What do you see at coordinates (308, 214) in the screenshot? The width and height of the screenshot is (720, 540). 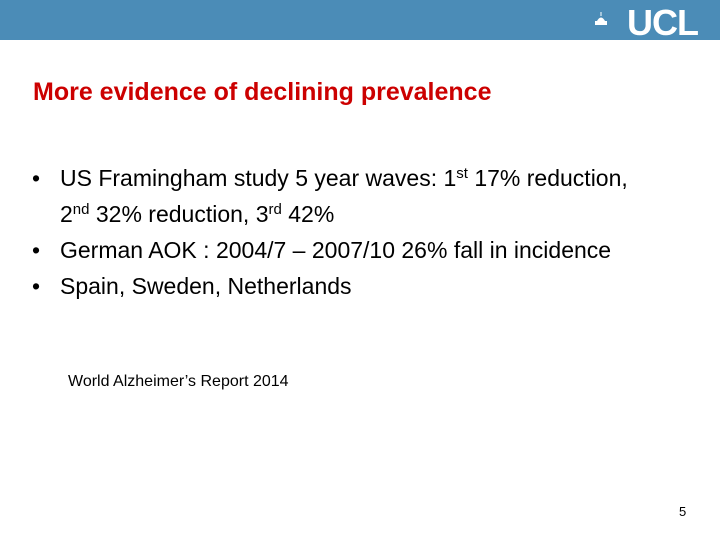 I see `bullet-text: 42%` at bounding box center [308, 214].